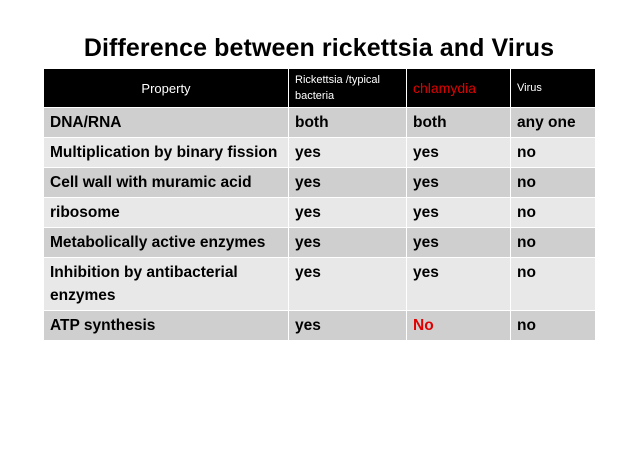  I want to click on table-row: DNA/RNA both both any one, so click(319, 122).